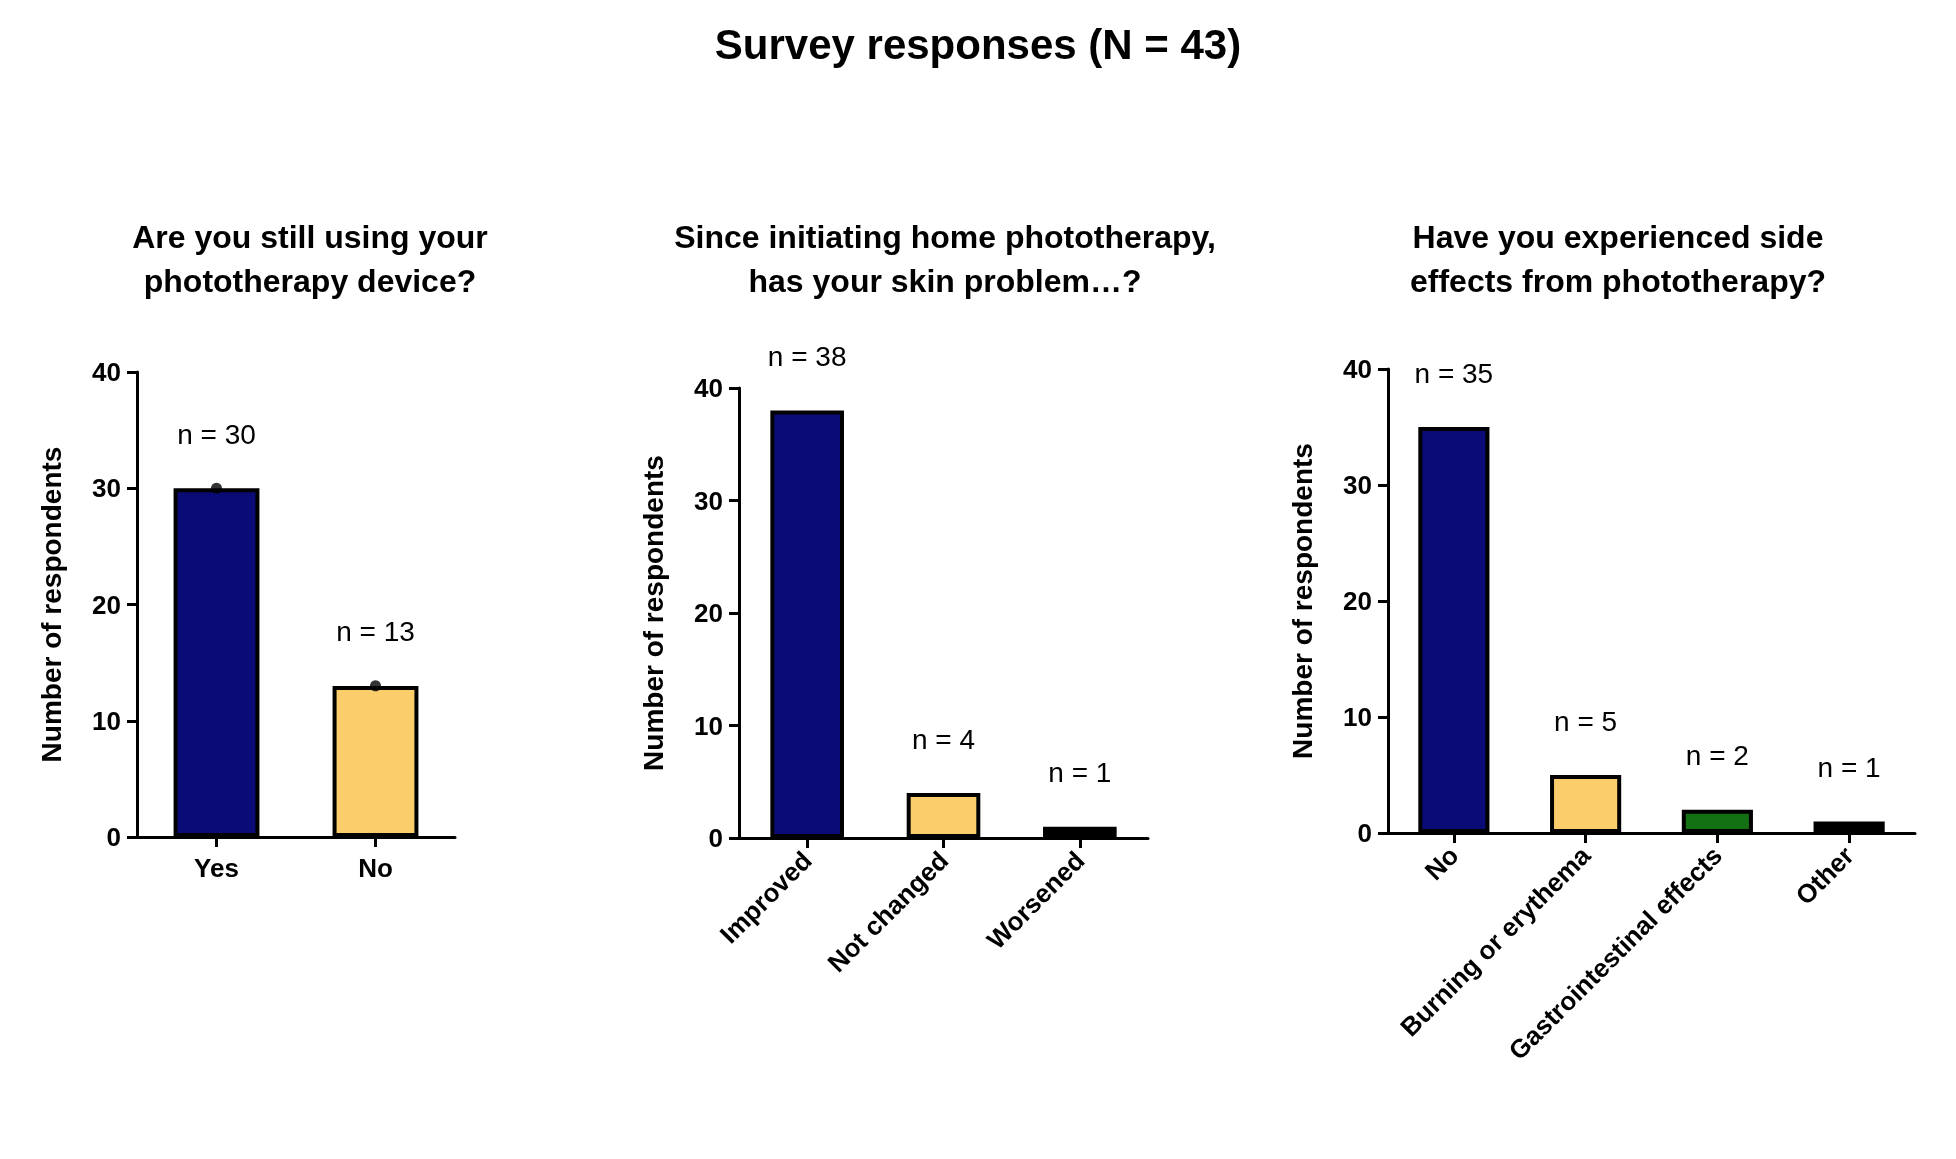 Image resolution: width=1956 pixels, height=1159 pixels. I want to click on chart-title: Since initiating home phototherapy, has your skin problem…?, so click(945, 259).